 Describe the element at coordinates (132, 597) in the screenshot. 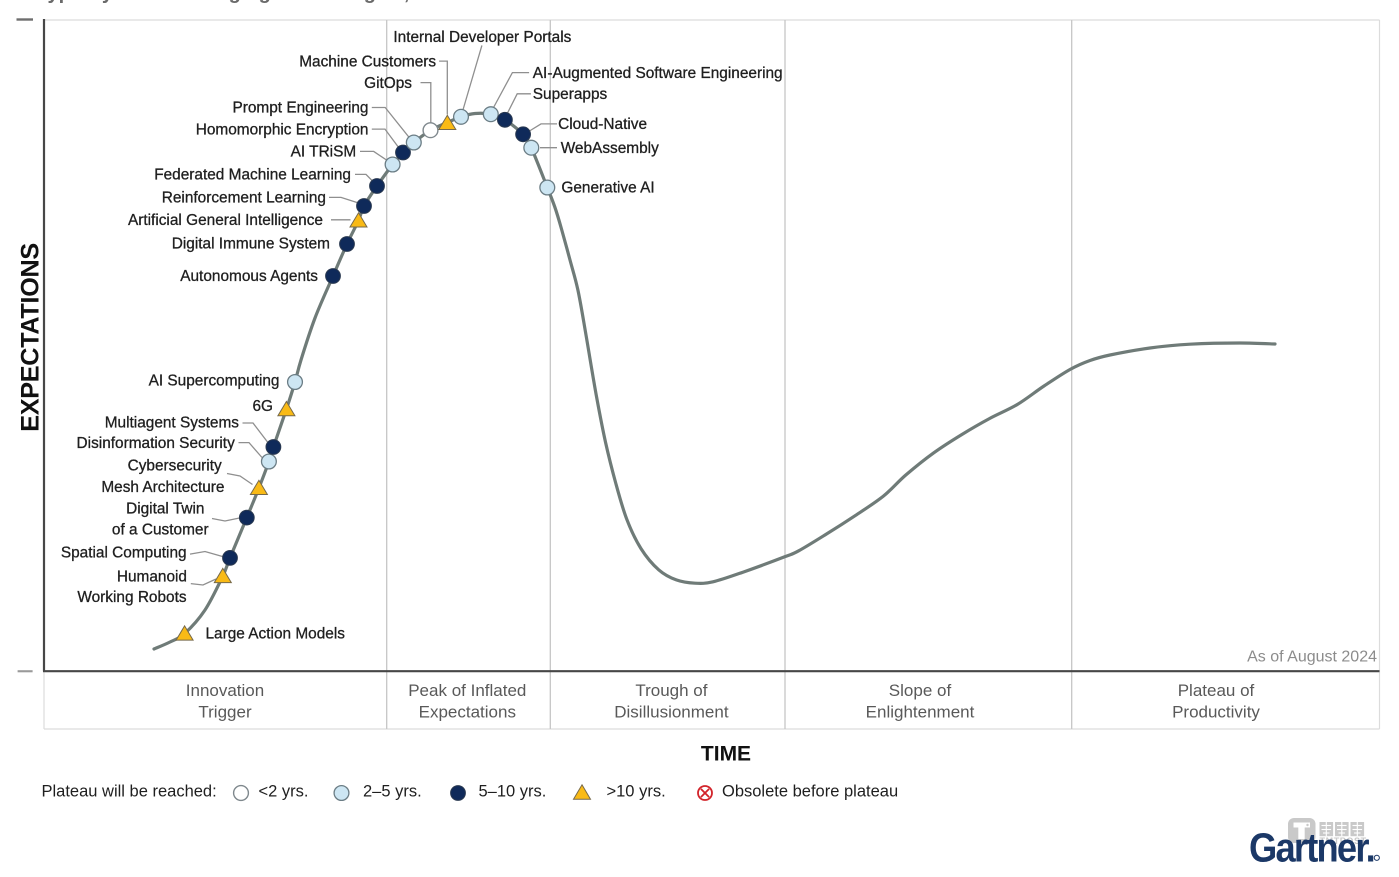

I see `svg-text: Working Robots` at that location.